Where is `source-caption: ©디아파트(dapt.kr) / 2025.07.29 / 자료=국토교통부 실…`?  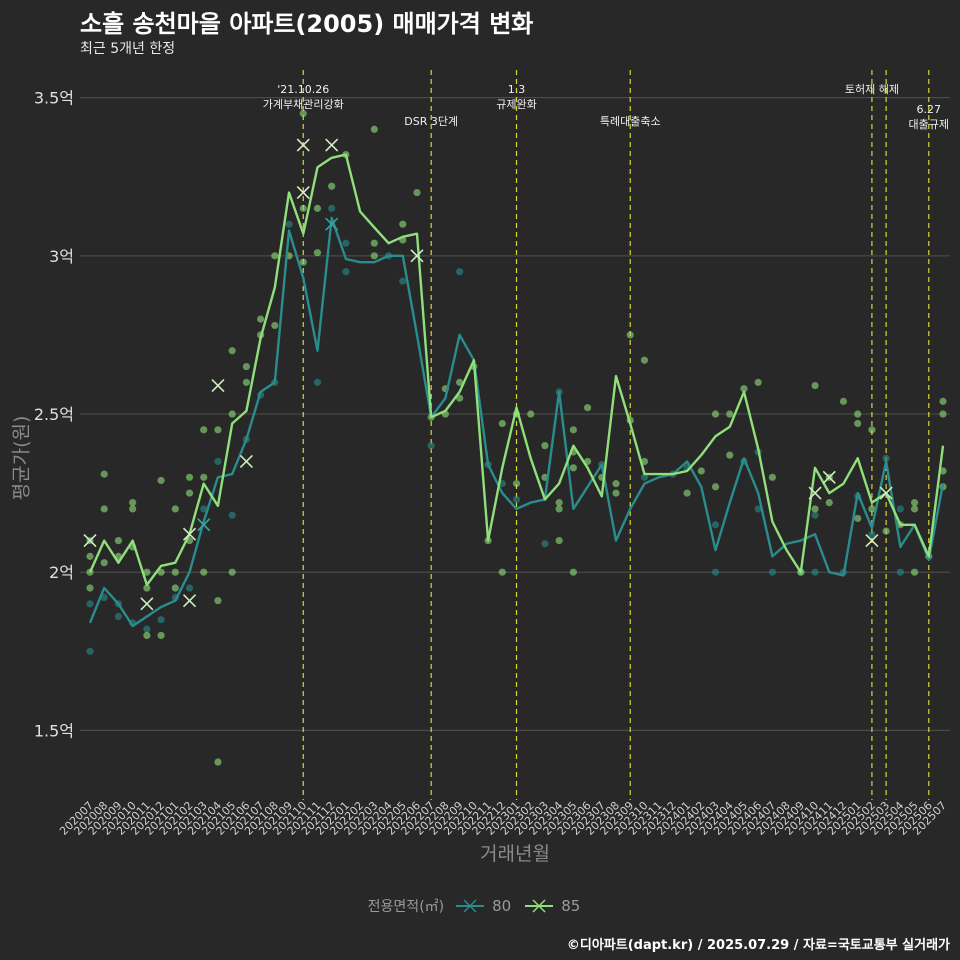 source-caption: ©디아파트(dapt.kr) / 2025.07.29 / 자료=국토교통부 실… is located at coordinates (758, 945).